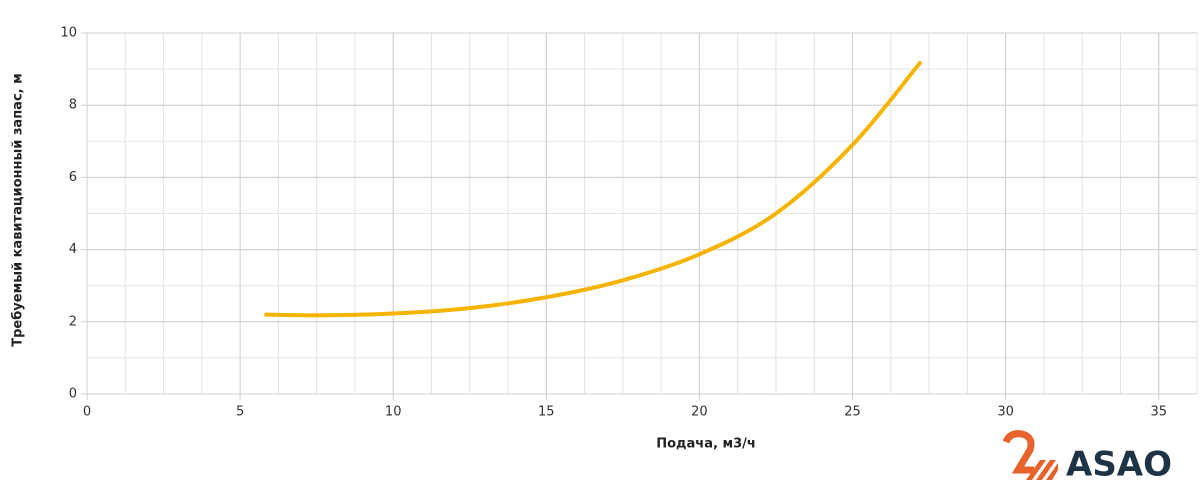 The width and height of the screenshot is (1200, 482). Describe the element at coordinates (73, 105) in the screenshot. I see `y-tick-label: 8` at that location.